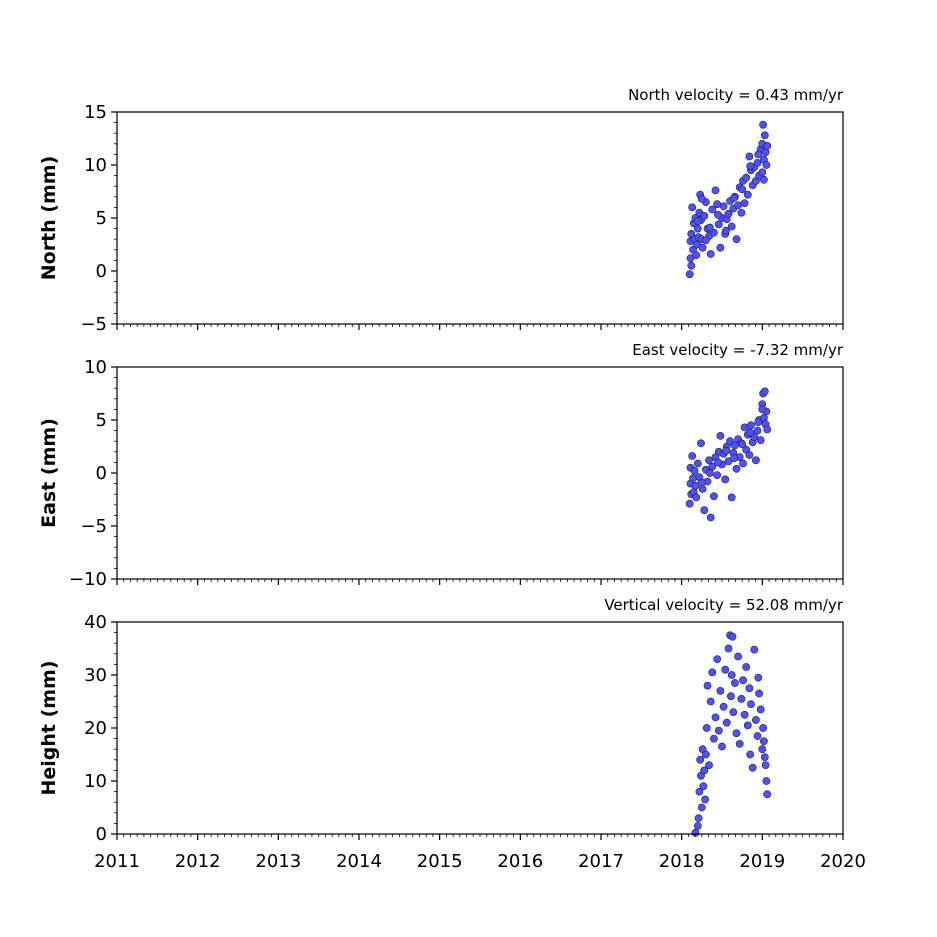 The height and width of the screenshot is (937, 937). Describe the element at coordinates (95, 781) in the screenshot. I see `height-y-tick-label: 10` at that location.